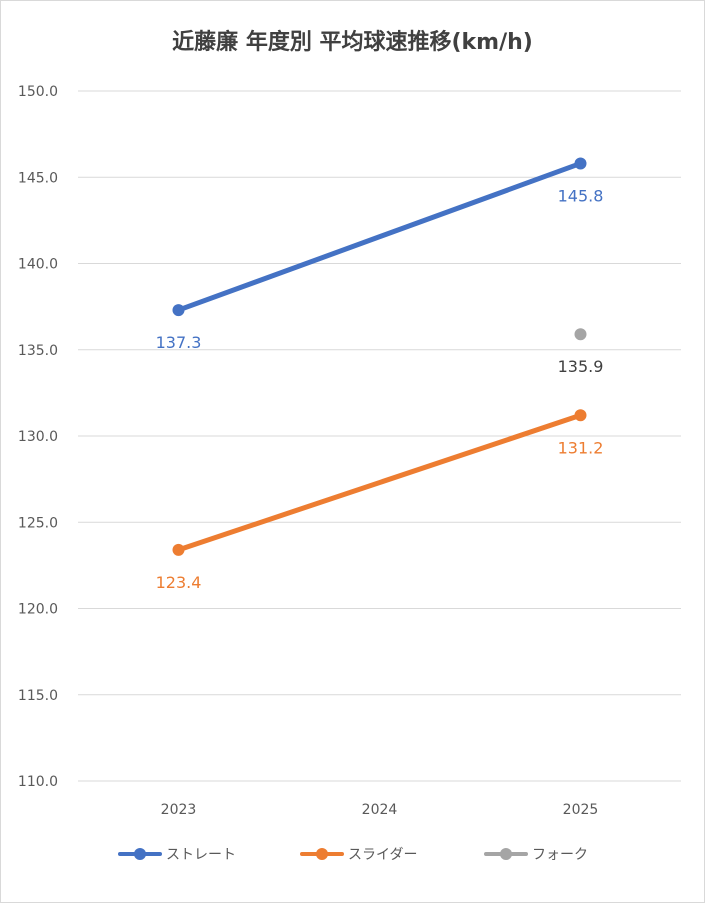 The image size is (705, 903). I want to click on y-tick-label: 120.0, so click(38, 610).